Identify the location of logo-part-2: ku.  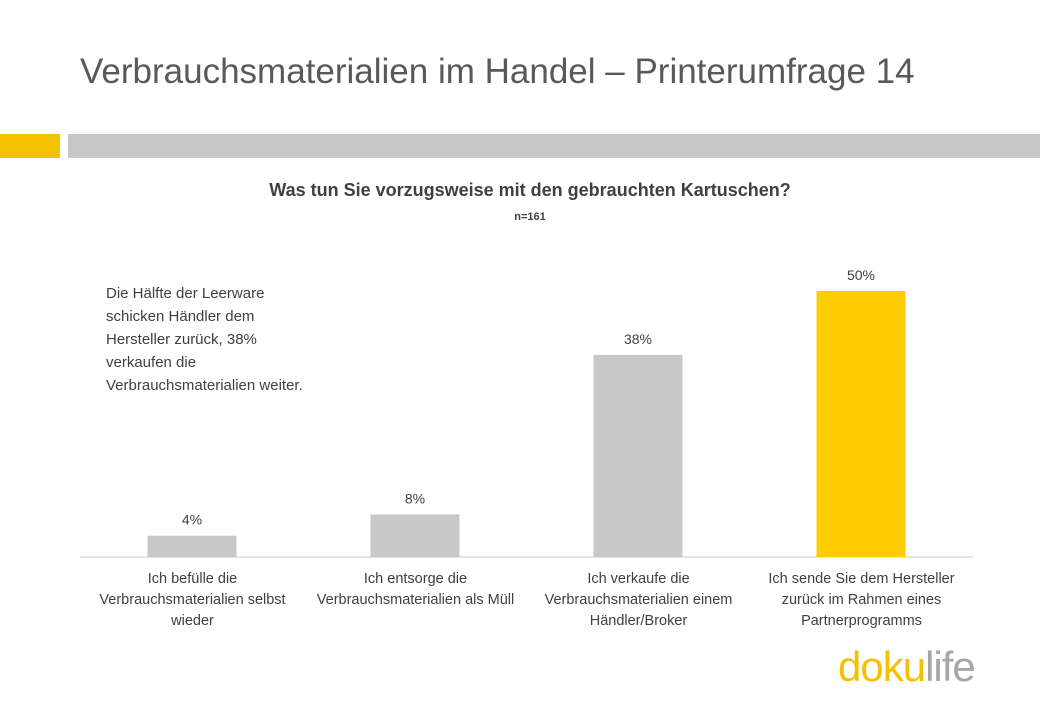
(904, 666).